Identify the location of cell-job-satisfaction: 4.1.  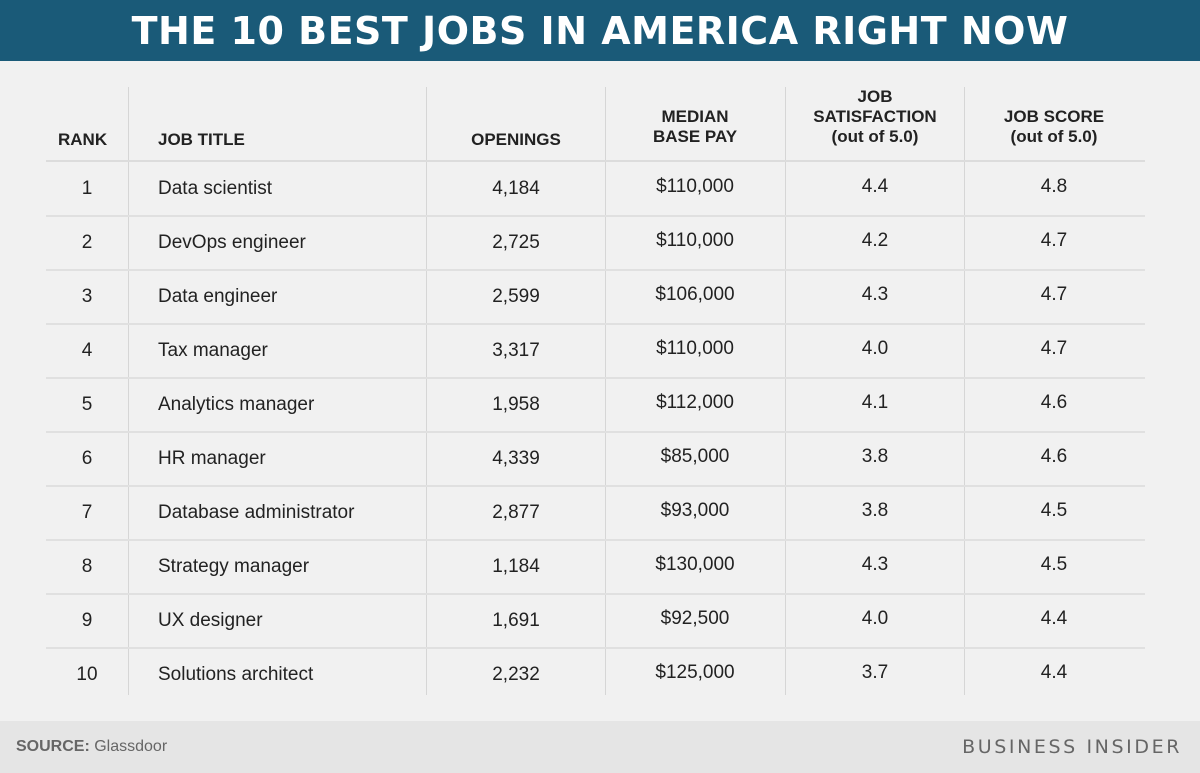
(875, 402).